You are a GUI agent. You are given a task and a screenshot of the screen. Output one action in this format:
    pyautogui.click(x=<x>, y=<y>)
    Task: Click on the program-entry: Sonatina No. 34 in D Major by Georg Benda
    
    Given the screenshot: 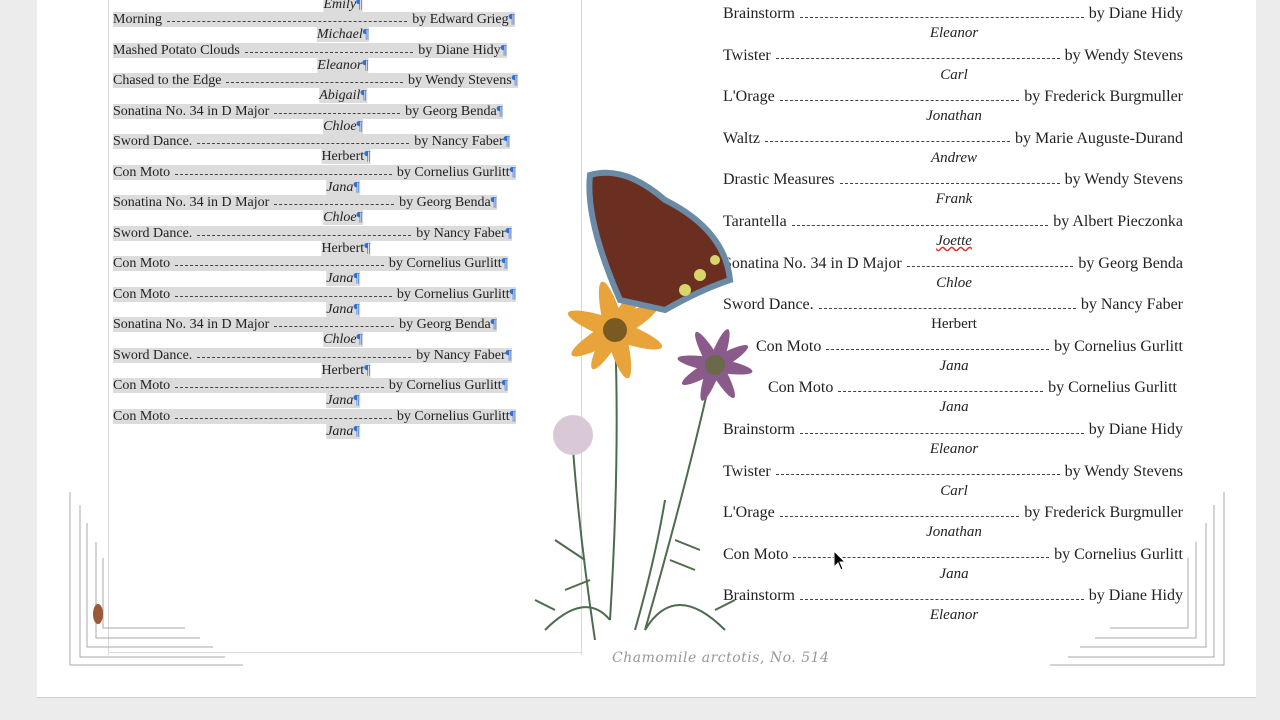 What is the action you would take?
    pyautogui.click(x=953, y=264)
    